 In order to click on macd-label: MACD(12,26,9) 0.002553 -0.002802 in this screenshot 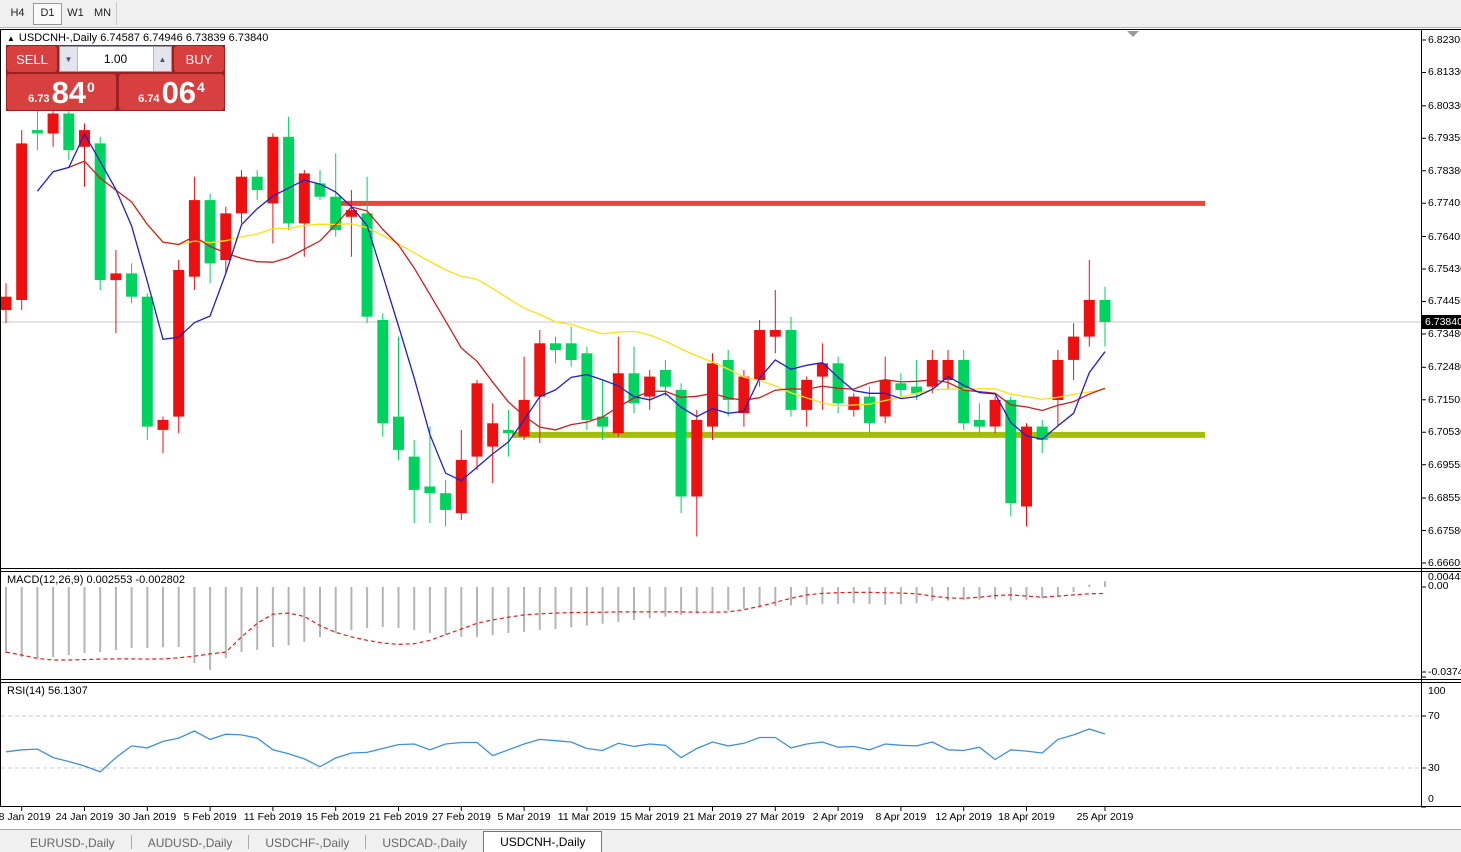, I will do `click(96, 580)`.